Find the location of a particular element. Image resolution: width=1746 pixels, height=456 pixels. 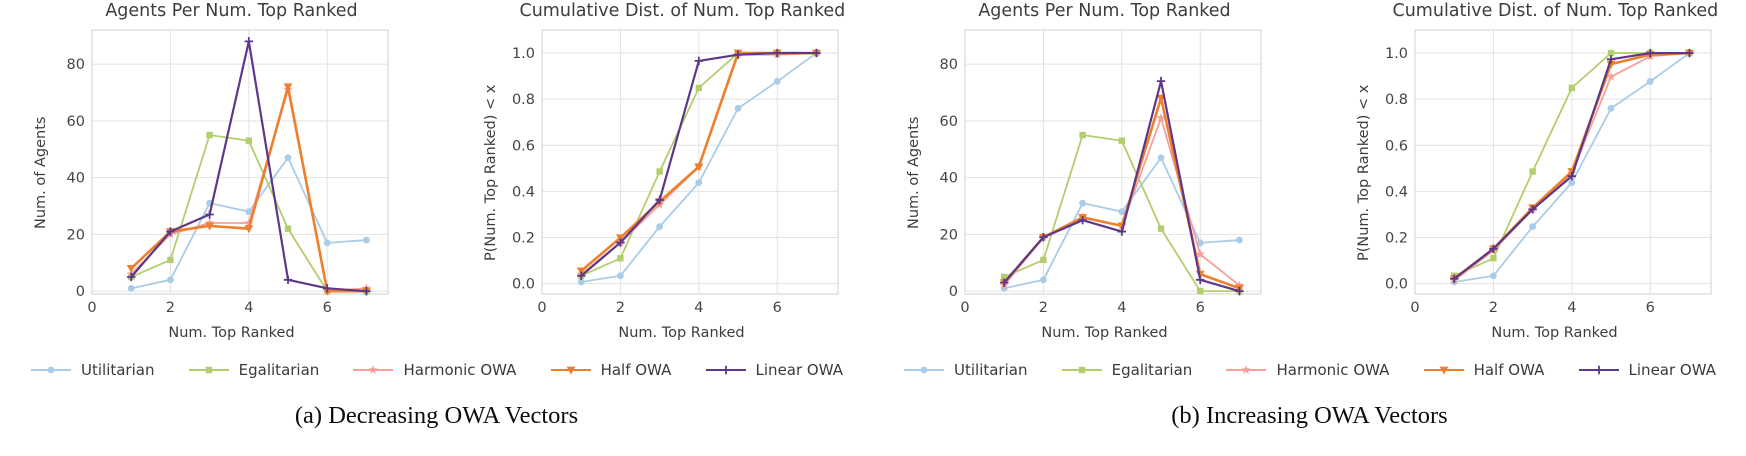

caption-a: (a) Decreasing OWA Vectors is located at coordinates (436, 415).